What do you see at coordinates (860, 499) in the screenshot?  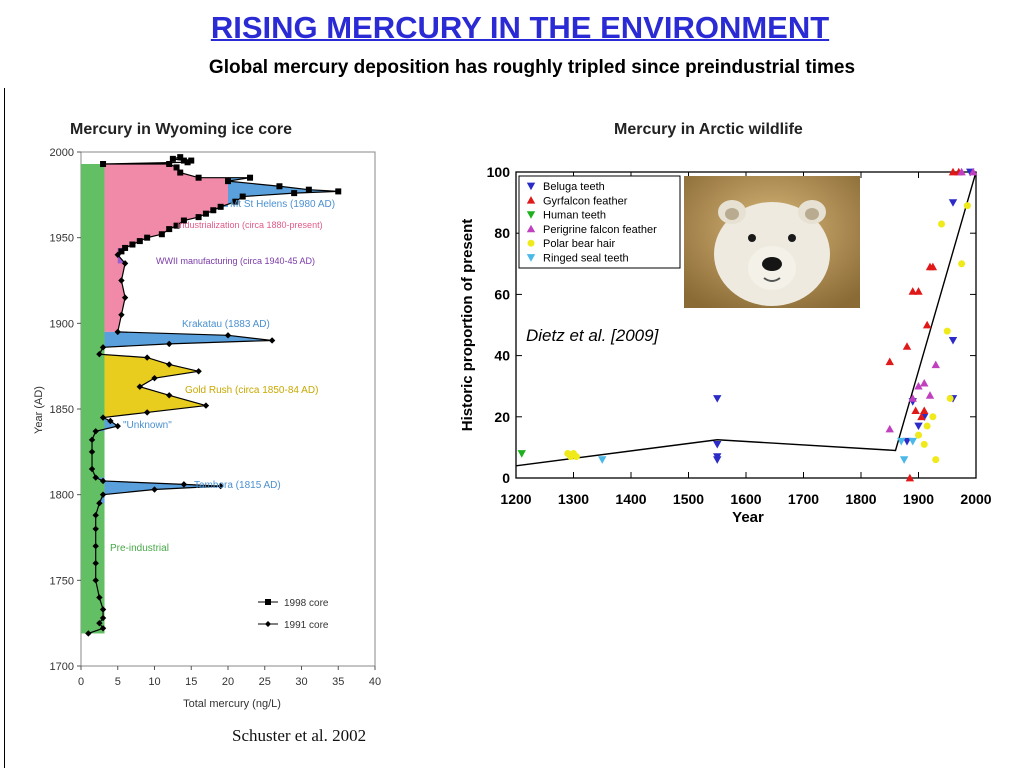 I see `x-tick-label: 1800` at bounding box center [860, 499].